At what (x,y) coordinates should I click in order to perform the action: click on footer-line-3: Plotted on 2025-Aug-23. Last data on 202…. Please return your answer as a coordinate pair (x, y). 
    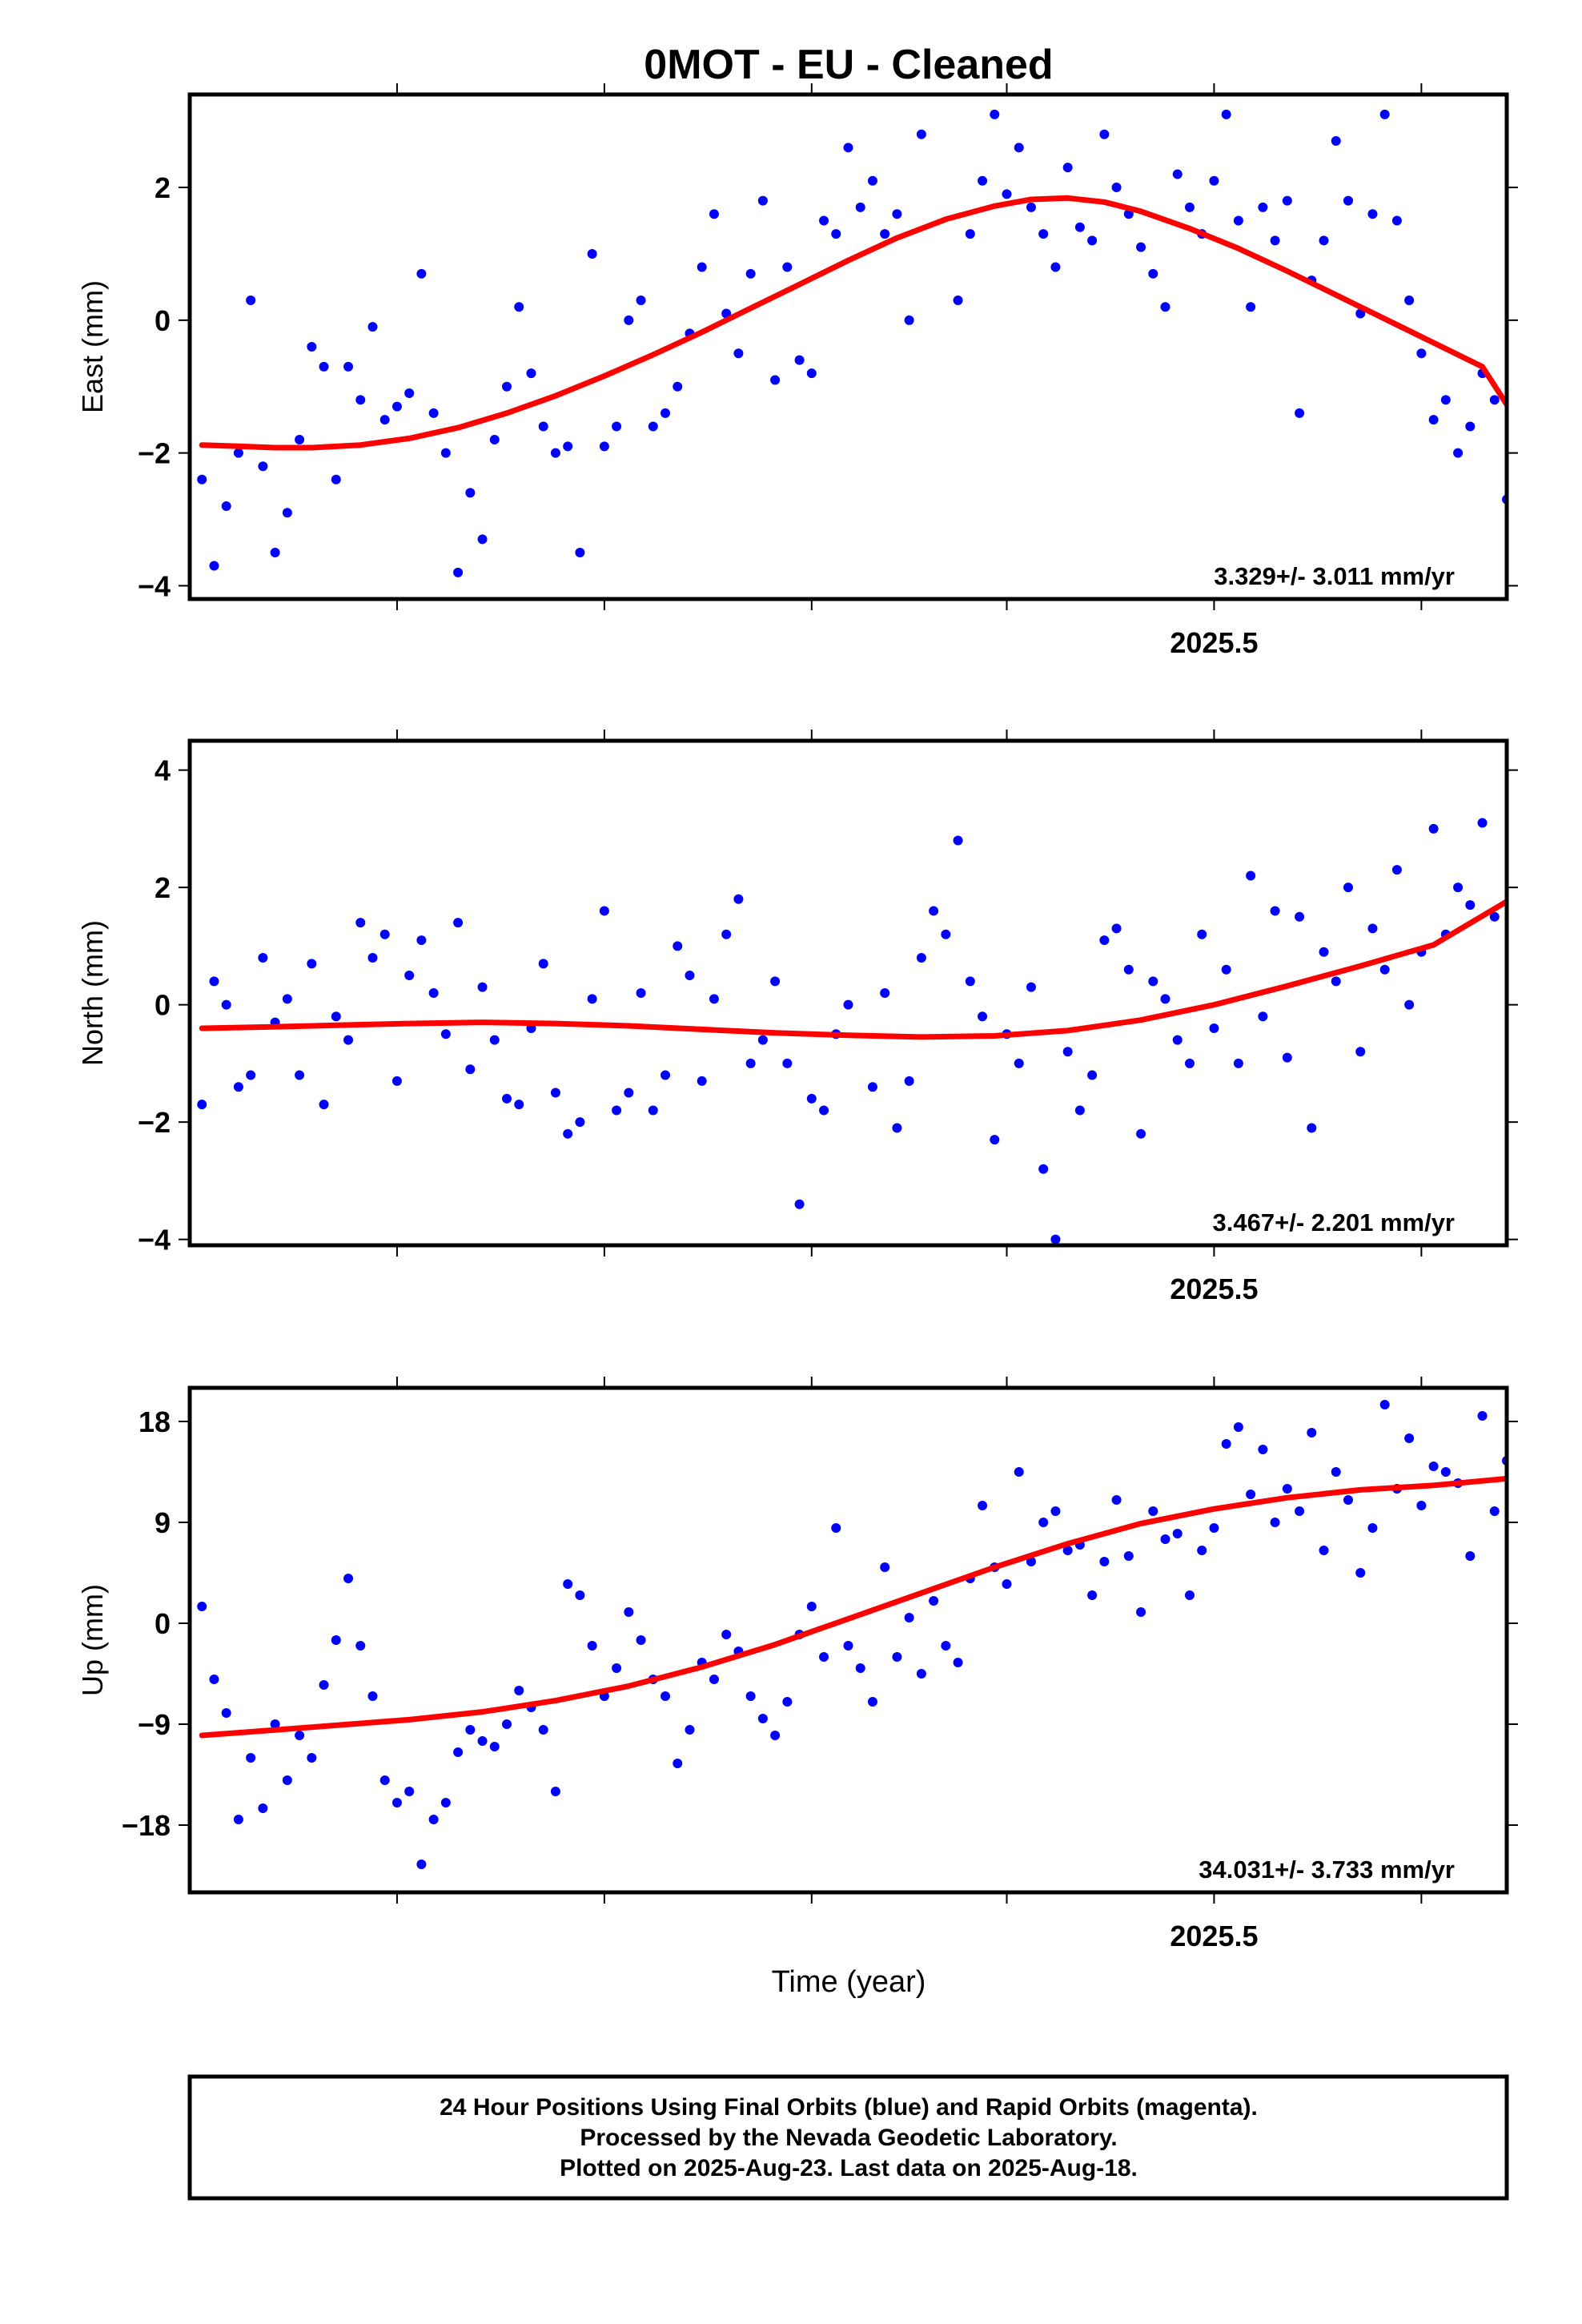
    Looking at the image, I should click on (849, 2168).